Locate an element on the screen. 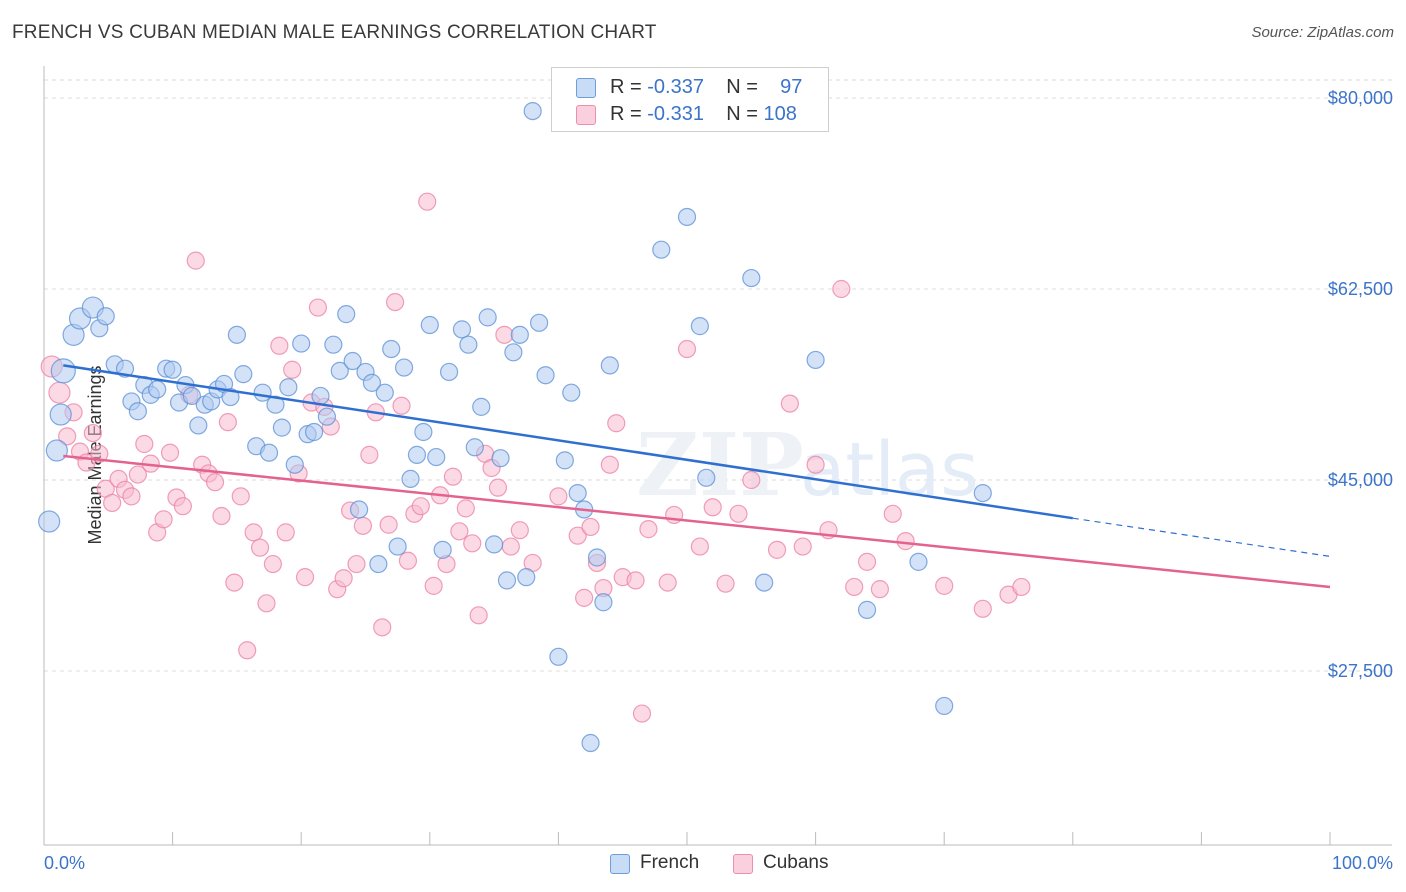  cubans-r-label: R = is located at coordinates (629, 114).